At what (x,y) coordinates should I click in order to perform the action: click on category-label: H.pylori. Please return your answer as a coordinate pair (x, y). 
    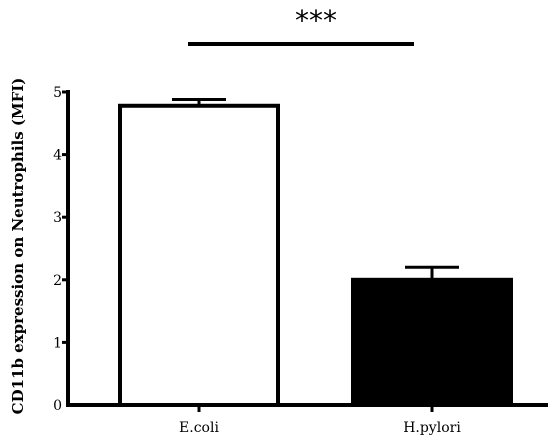
    Looking at the image, I should click on (432, 428).